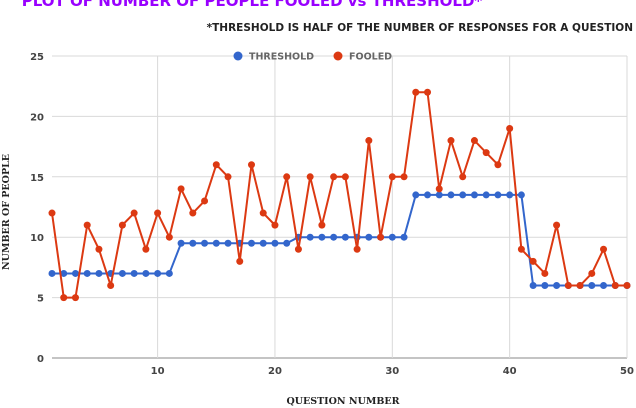 The width and height of the screenshot is (636, 408). What do you see at coordinates (37, 57) in the screenshot?
I see `y-tick-label: 25` at bounding box center [37, 57].